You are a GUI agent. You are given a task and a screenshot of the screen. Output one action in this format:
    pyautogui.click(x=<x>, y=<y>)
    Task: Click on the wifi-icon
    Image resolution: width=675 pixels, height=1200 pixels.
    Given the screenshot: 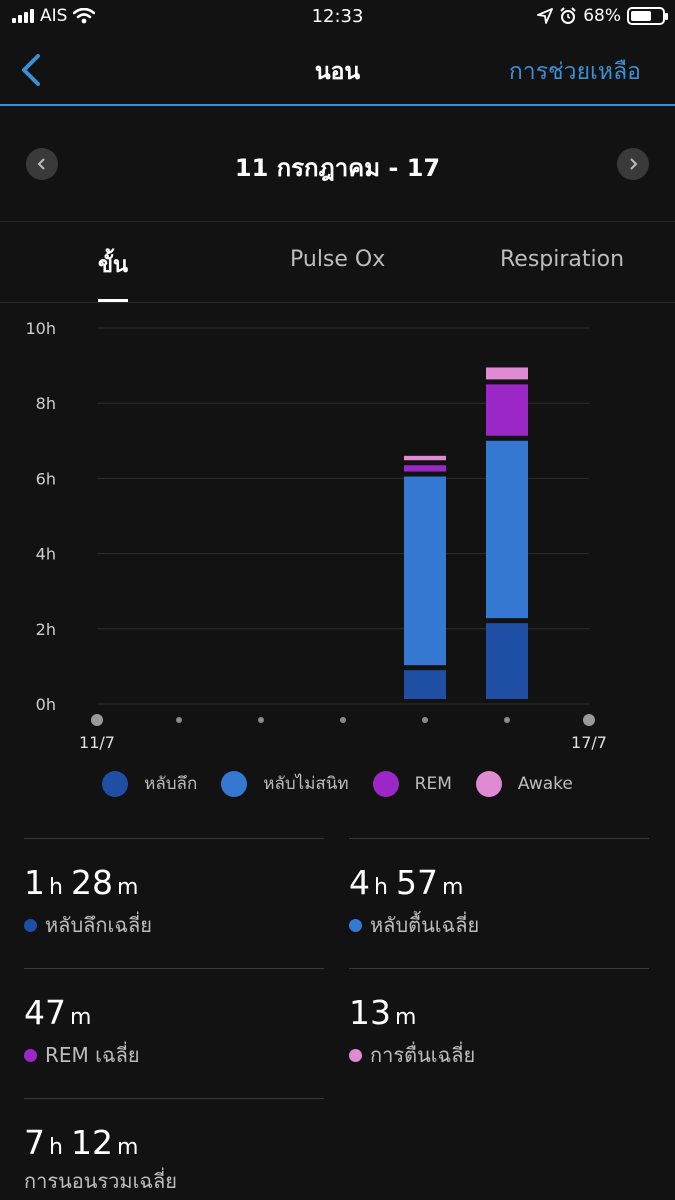 What is the action you would take?
    pyautogui.click(x=84, y=16)
    